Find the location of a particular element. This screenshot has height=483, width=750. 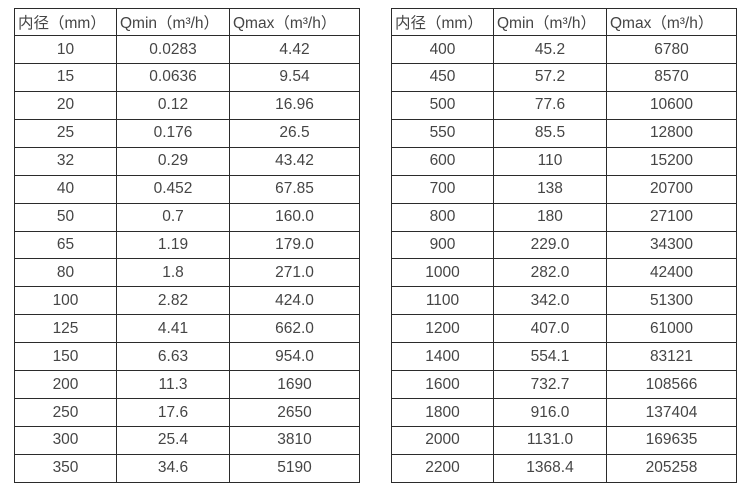

qmin-cell: 110 is located at coordinates (550, 161).